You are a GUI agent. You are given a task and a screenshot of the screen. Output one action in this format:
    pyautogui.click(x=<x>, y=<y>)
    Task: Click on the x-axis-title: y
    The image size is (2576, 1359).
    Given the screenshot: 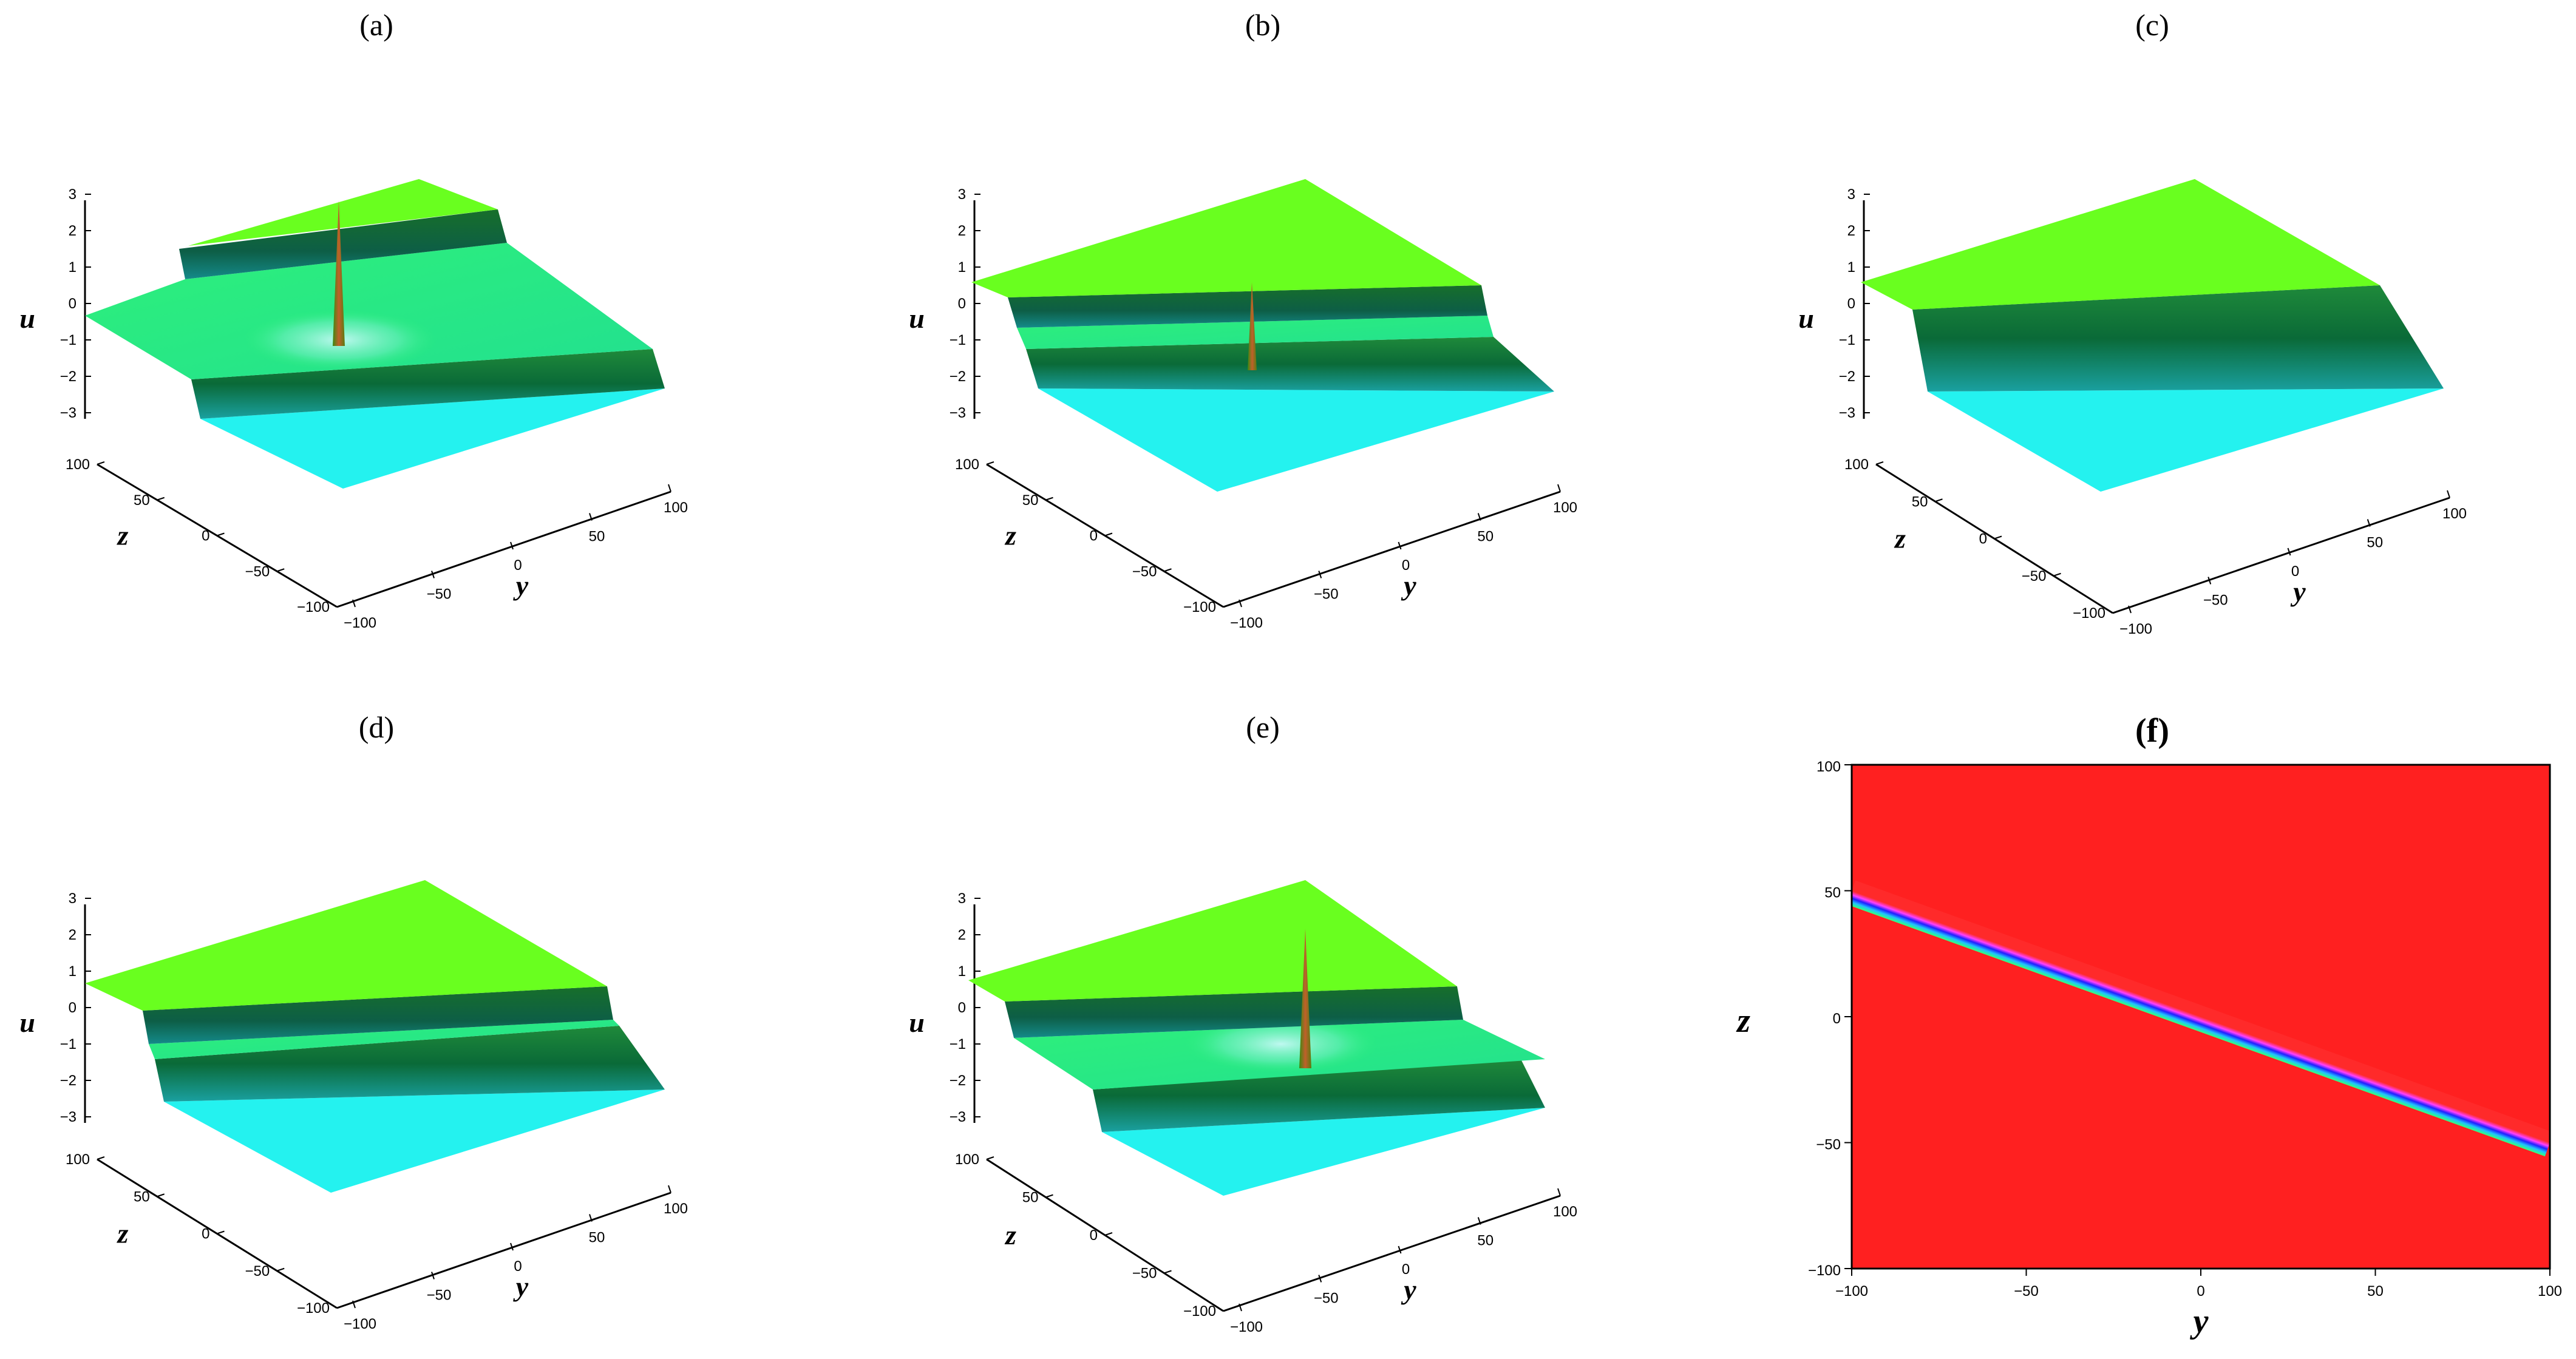 What is the action you would take?
    pyautogui.click(x=2199, y=1321)
    